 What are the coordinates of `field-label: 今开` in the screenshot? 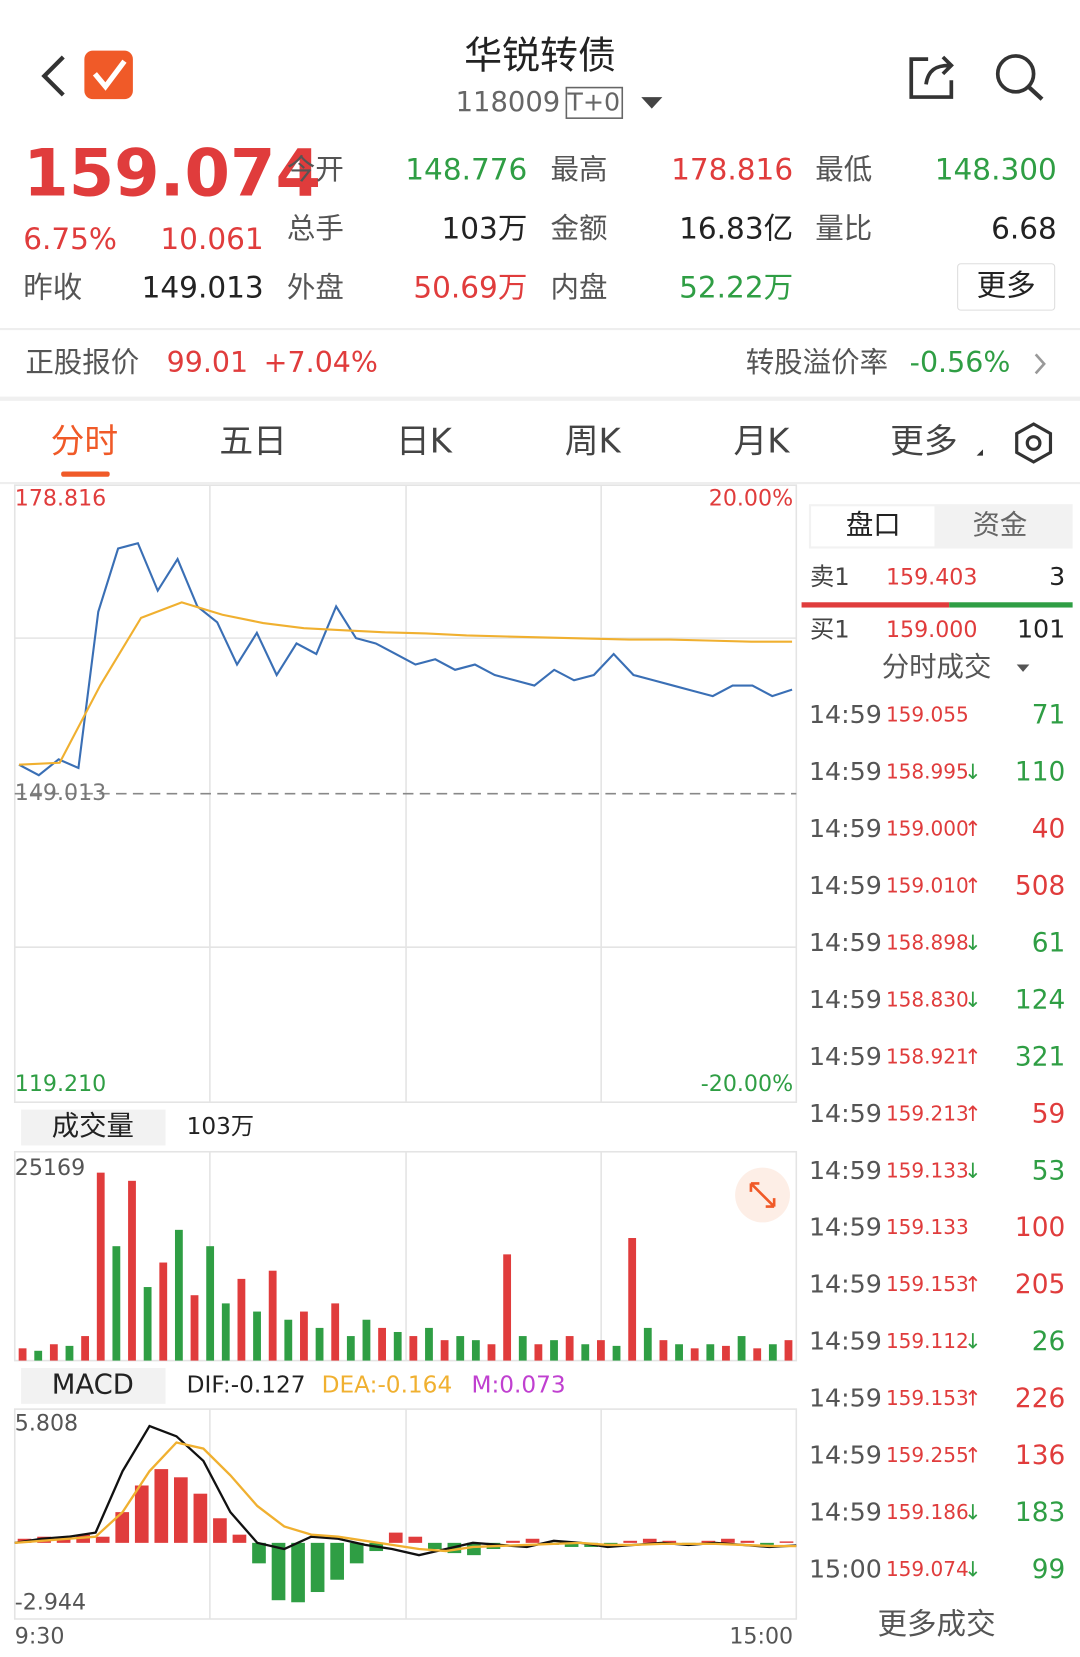 It's located at (315, 169).